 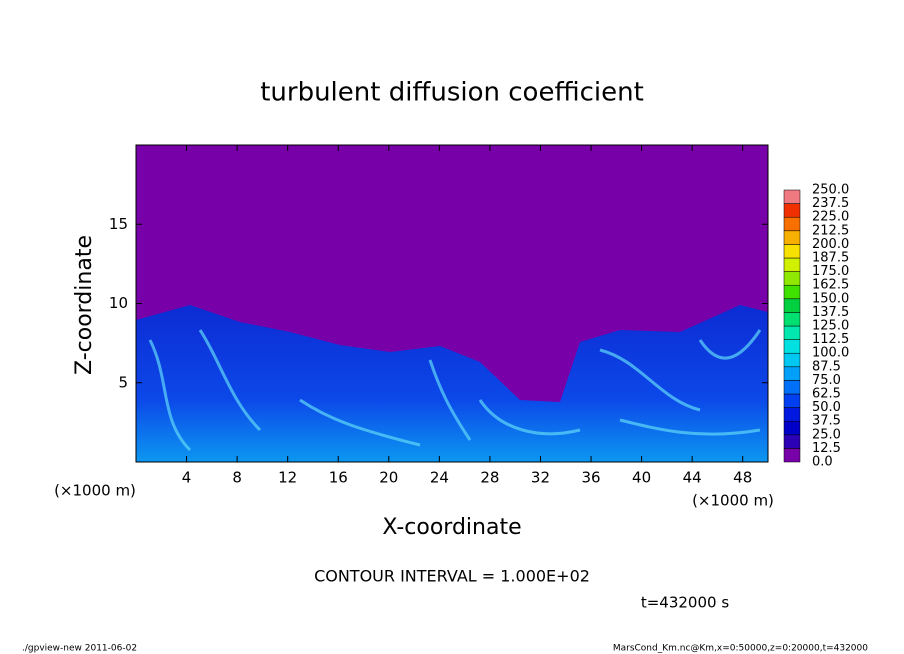 What do you see at coordinates (830, 271) in the screenshot?
I see `colorbar-label: 175.0` at bounding box center [830, 271].